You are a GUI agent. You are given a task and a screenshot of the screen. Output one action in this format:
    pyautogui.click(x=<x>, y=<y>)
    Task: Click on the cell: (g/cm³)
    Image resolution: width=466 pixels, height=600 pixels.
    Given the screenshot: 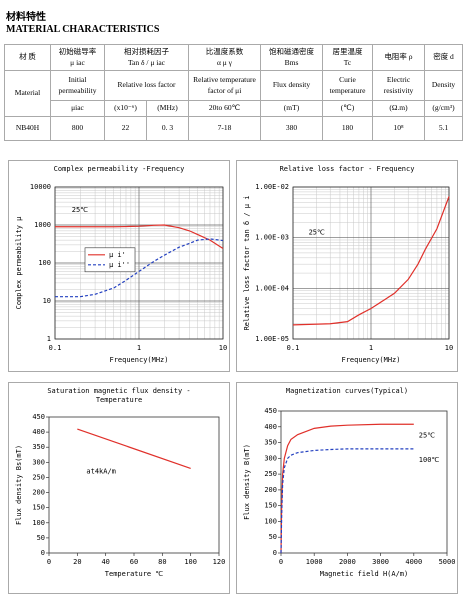 What is the action you would take?
    pyautogui.click(x=443, y=108)
    